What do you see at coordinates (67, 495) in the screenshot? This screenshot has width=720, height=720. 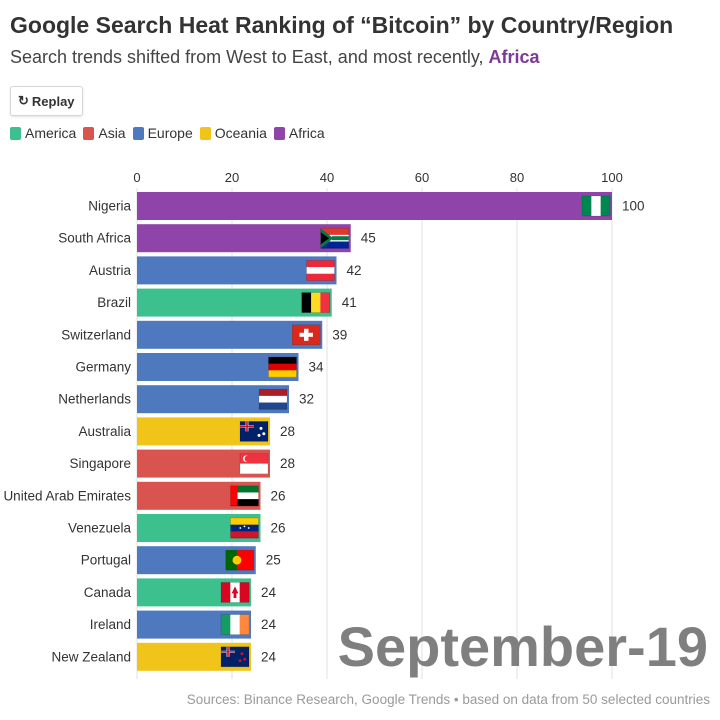 I see `category-label: United Arab Emirates` at bounding box center [67, 495].